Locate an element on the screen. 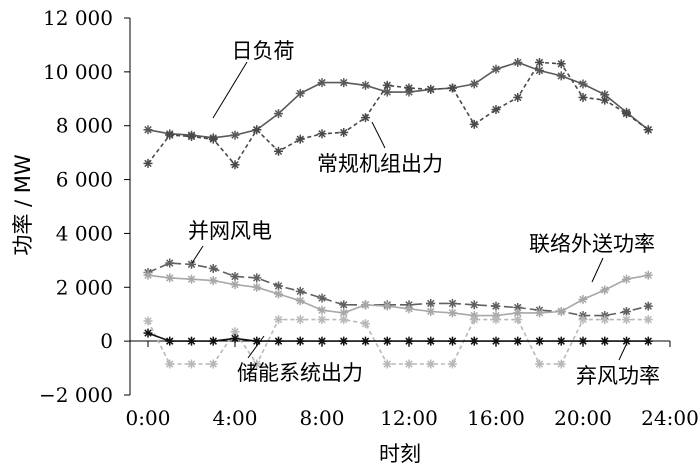 This screenshot has width=700, height=469. y-tick-label: −2 000 is located at coordinates (76, 395).